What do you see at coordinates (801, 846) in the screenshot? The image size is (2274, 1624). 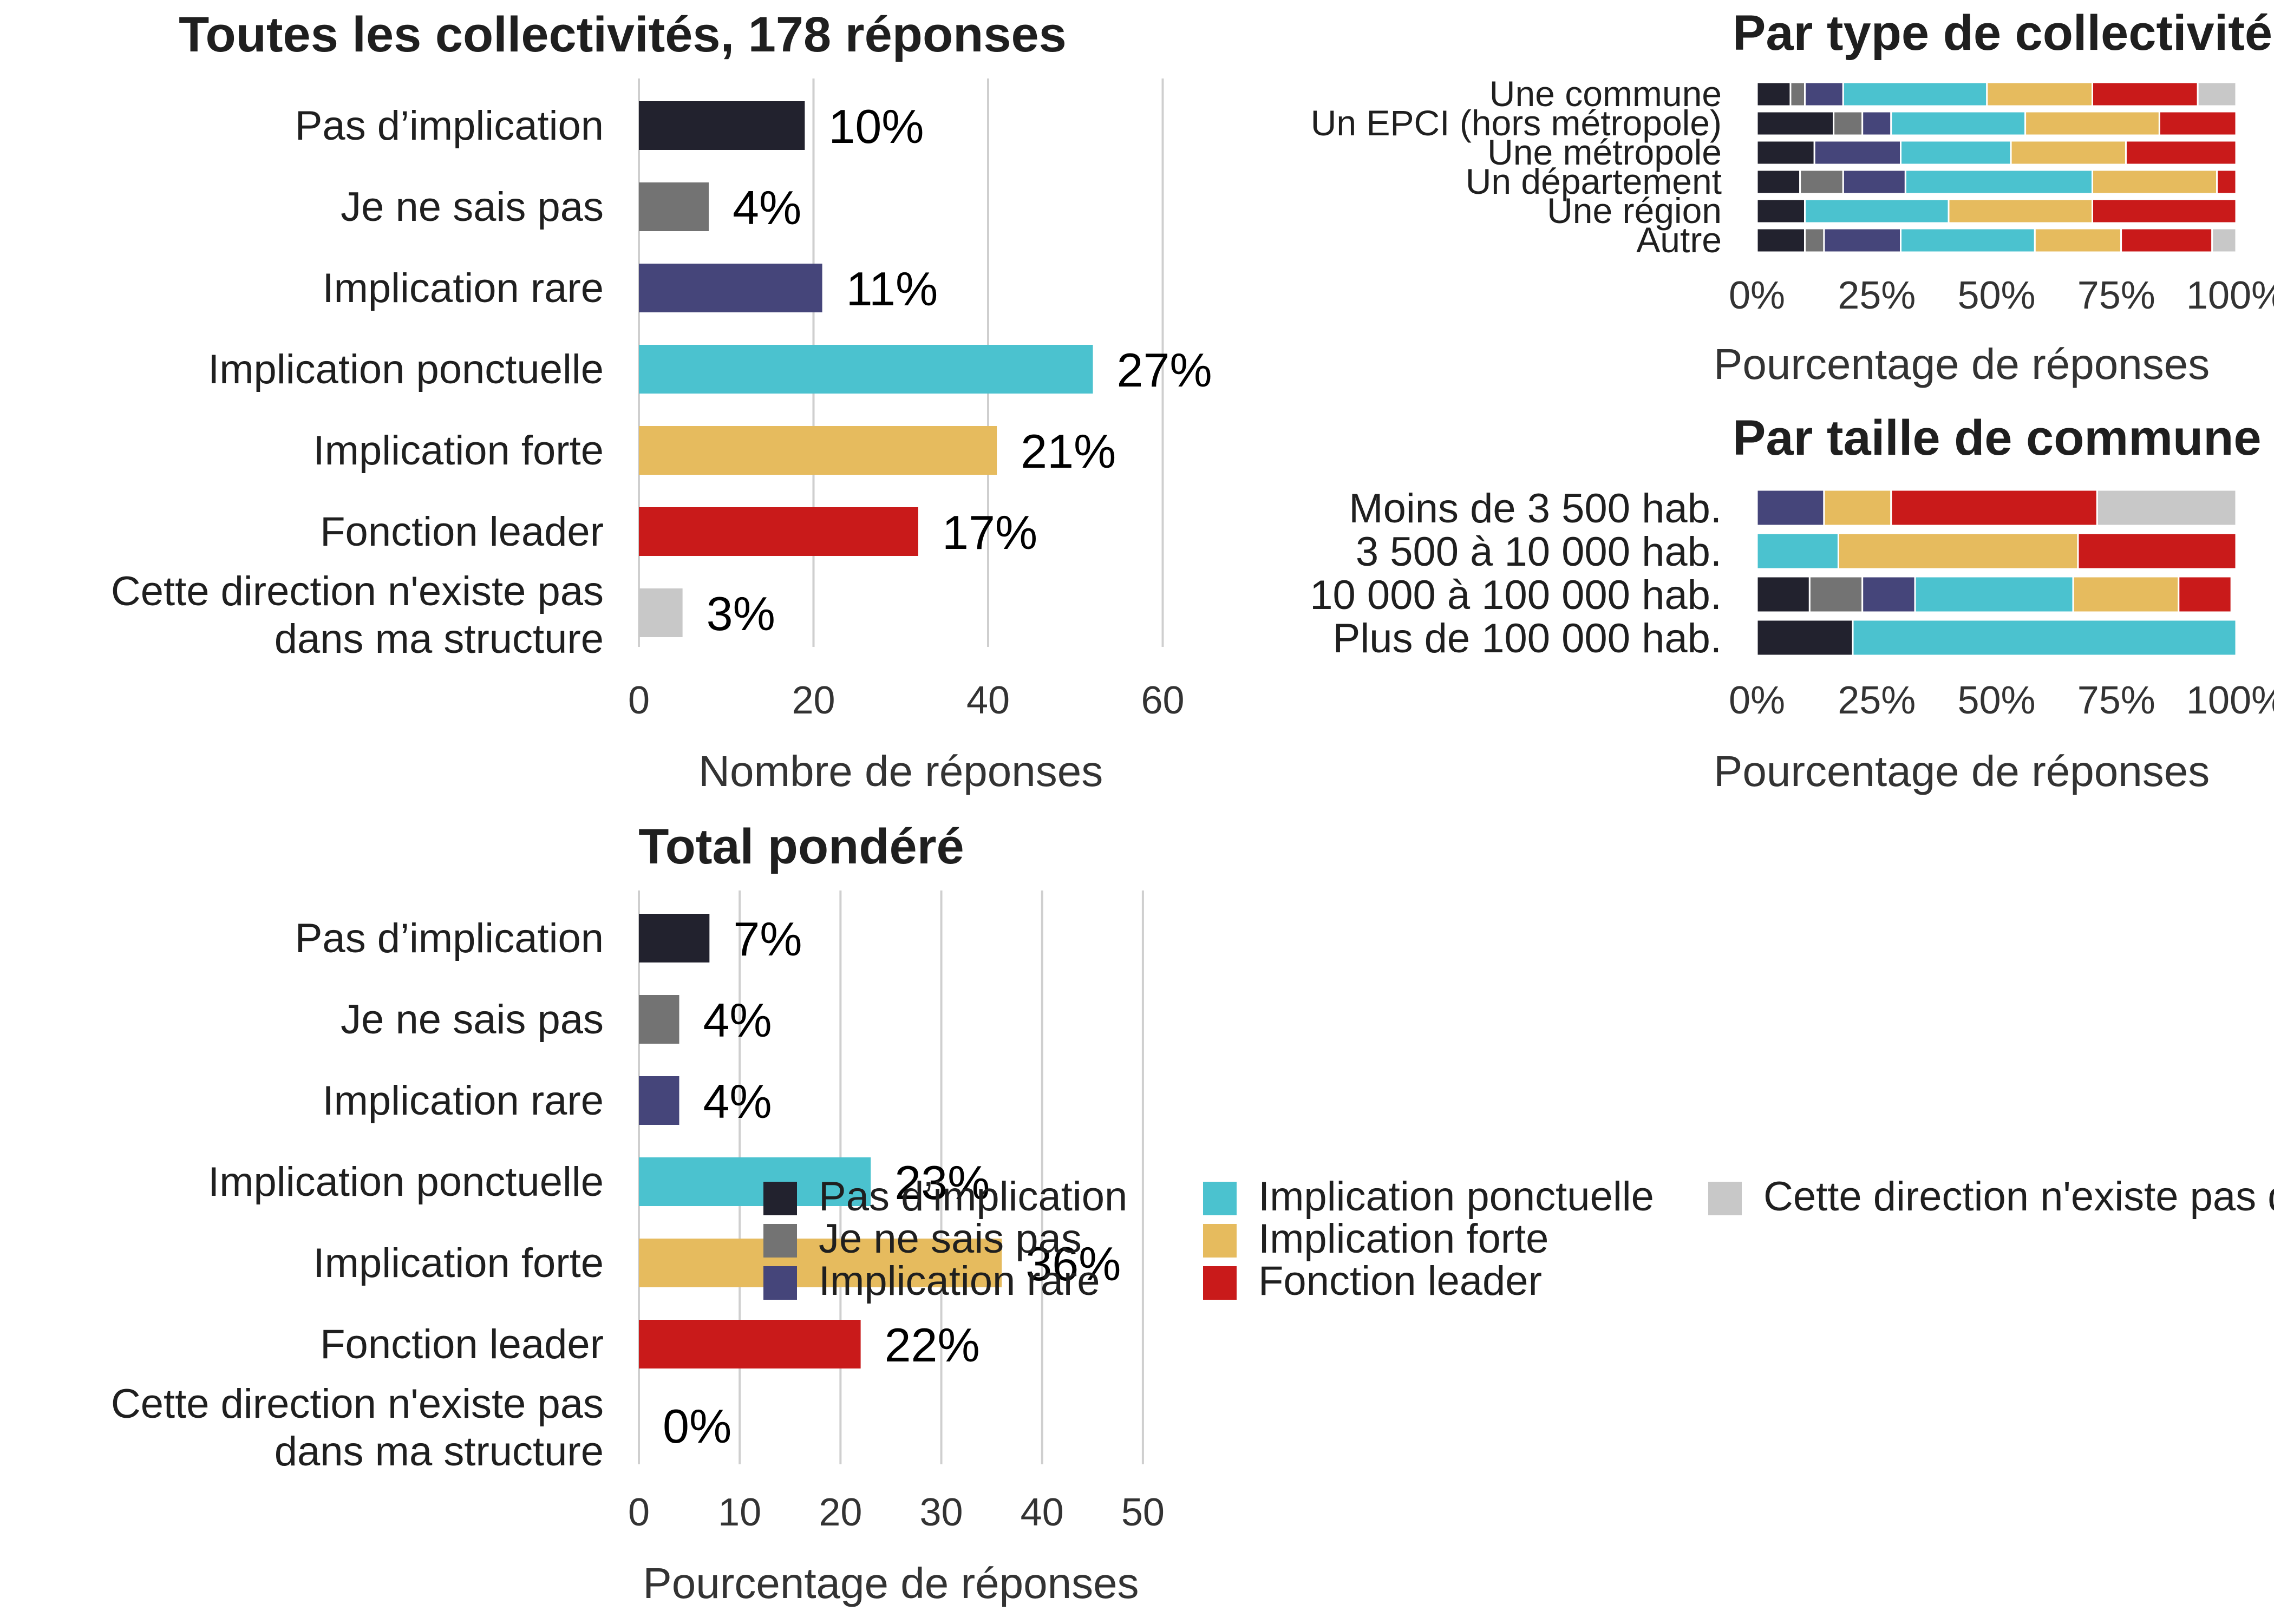 I see `panel-title: Total pondéré` at bounding box center [801, 846].